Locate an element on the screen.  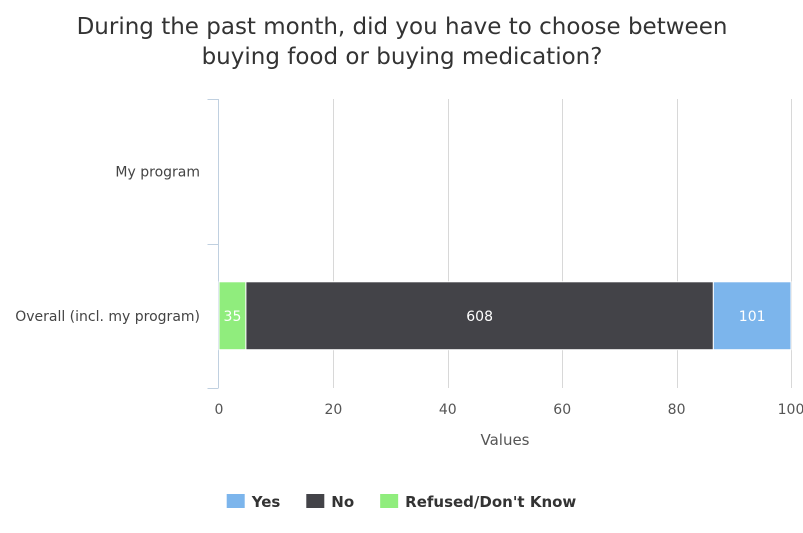
tick-label-4: 80 is located at coordinates (677, 410).